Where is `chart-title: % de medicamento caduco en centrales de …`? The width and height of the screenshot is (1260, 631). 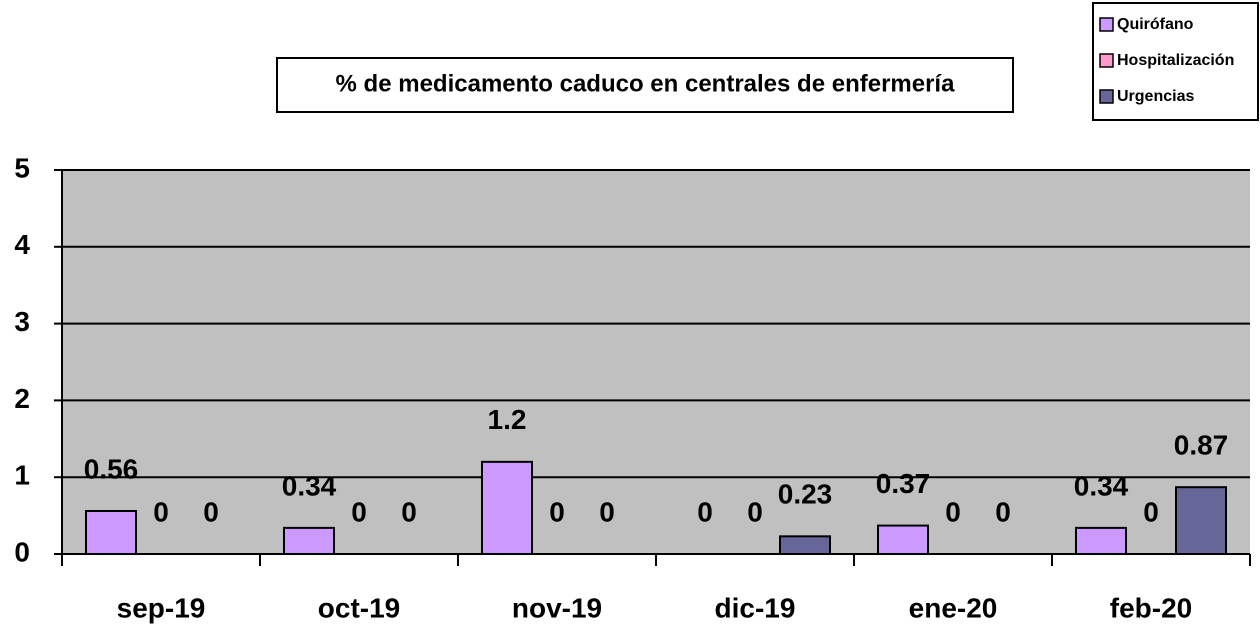 chart-title: % de medicamento caduco en centrales de … is located at coordinates (646, 83).